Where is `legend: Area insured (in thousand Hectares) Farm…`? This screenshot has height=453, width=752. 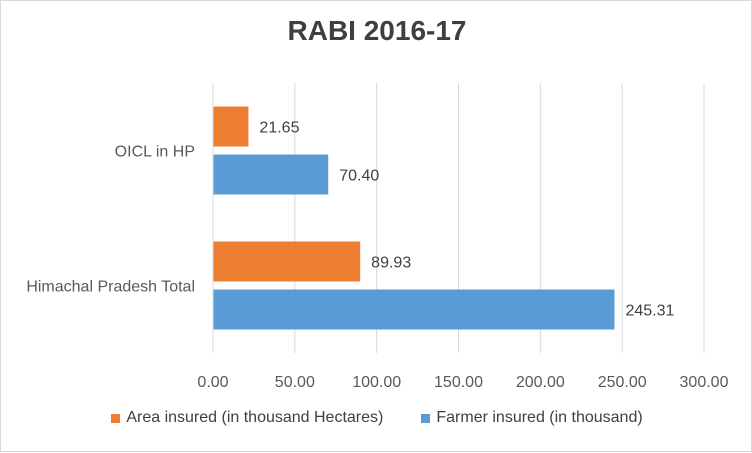 legend: Area insured (in thousand Hectares) Farm… is located at coordinates (376, 418).